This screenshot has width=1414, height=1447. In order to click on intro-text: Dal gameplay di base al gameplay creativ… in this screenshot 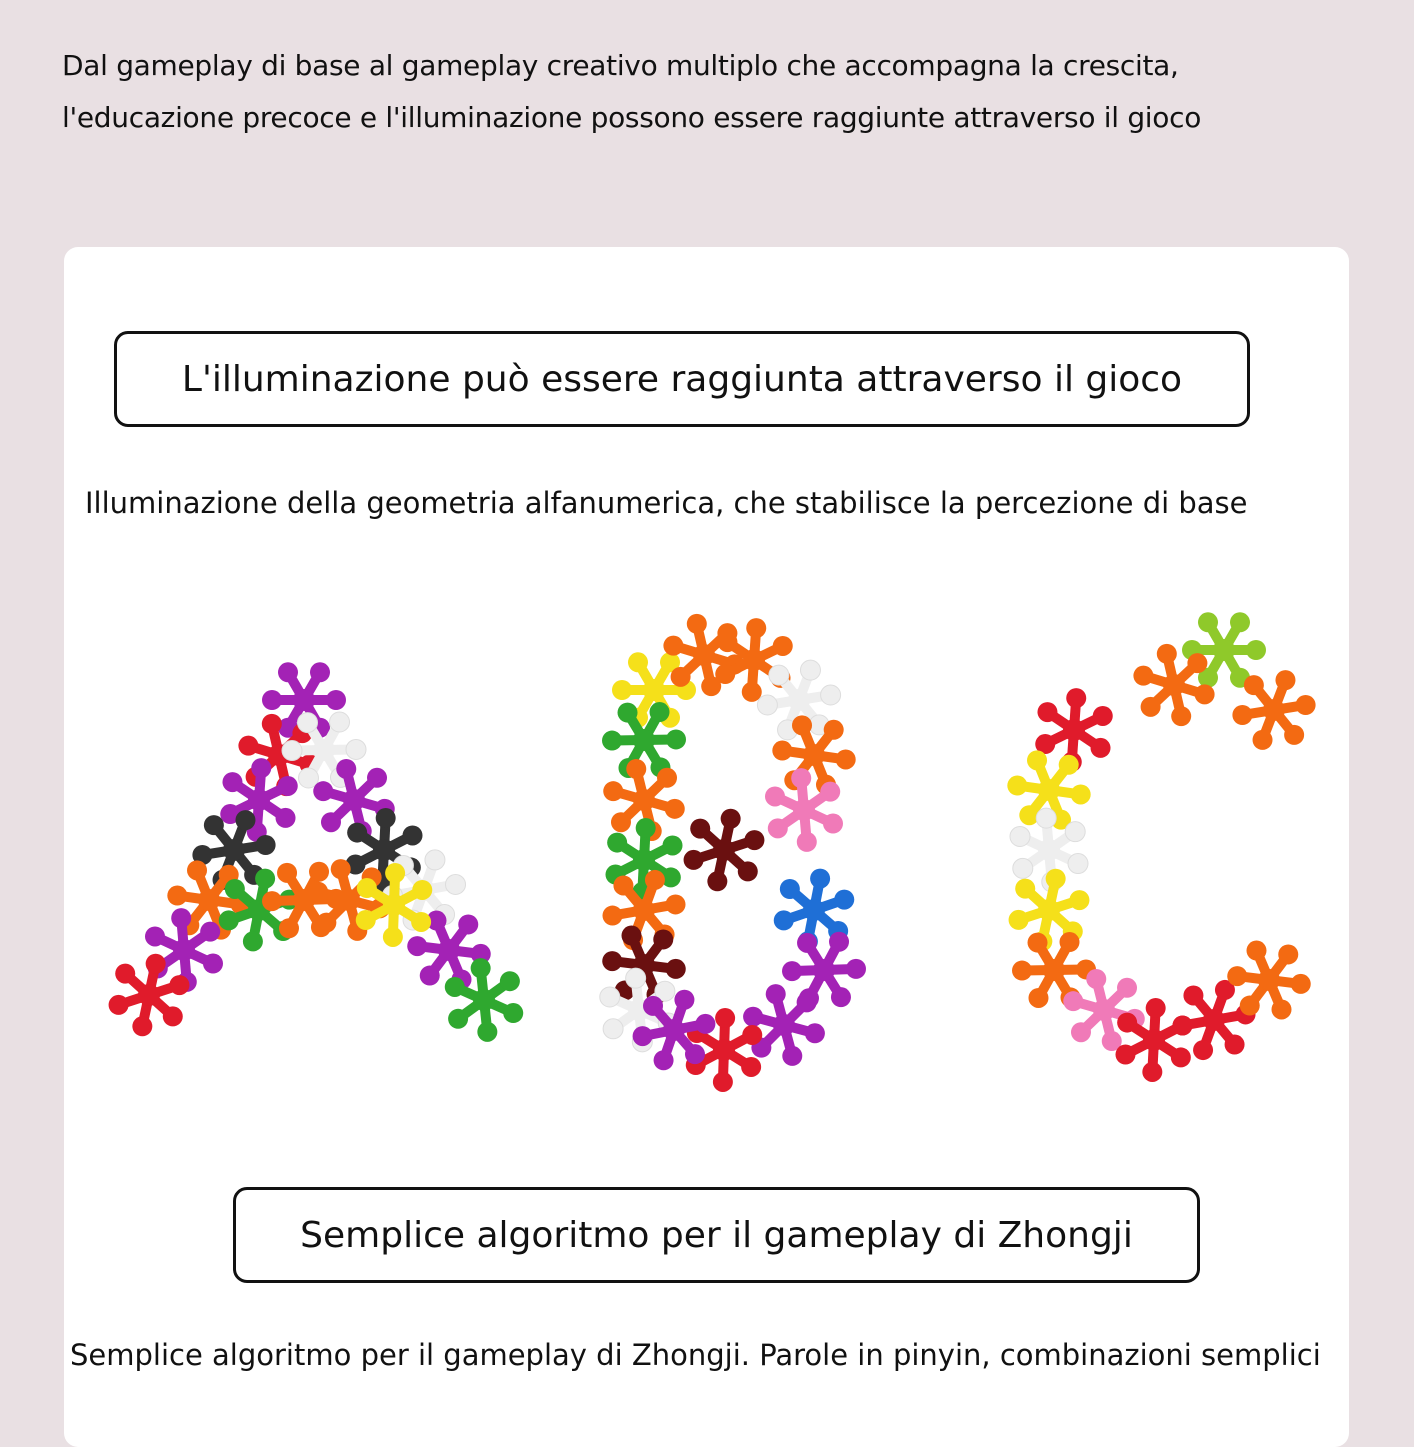, I will do `click(631, 92)`.